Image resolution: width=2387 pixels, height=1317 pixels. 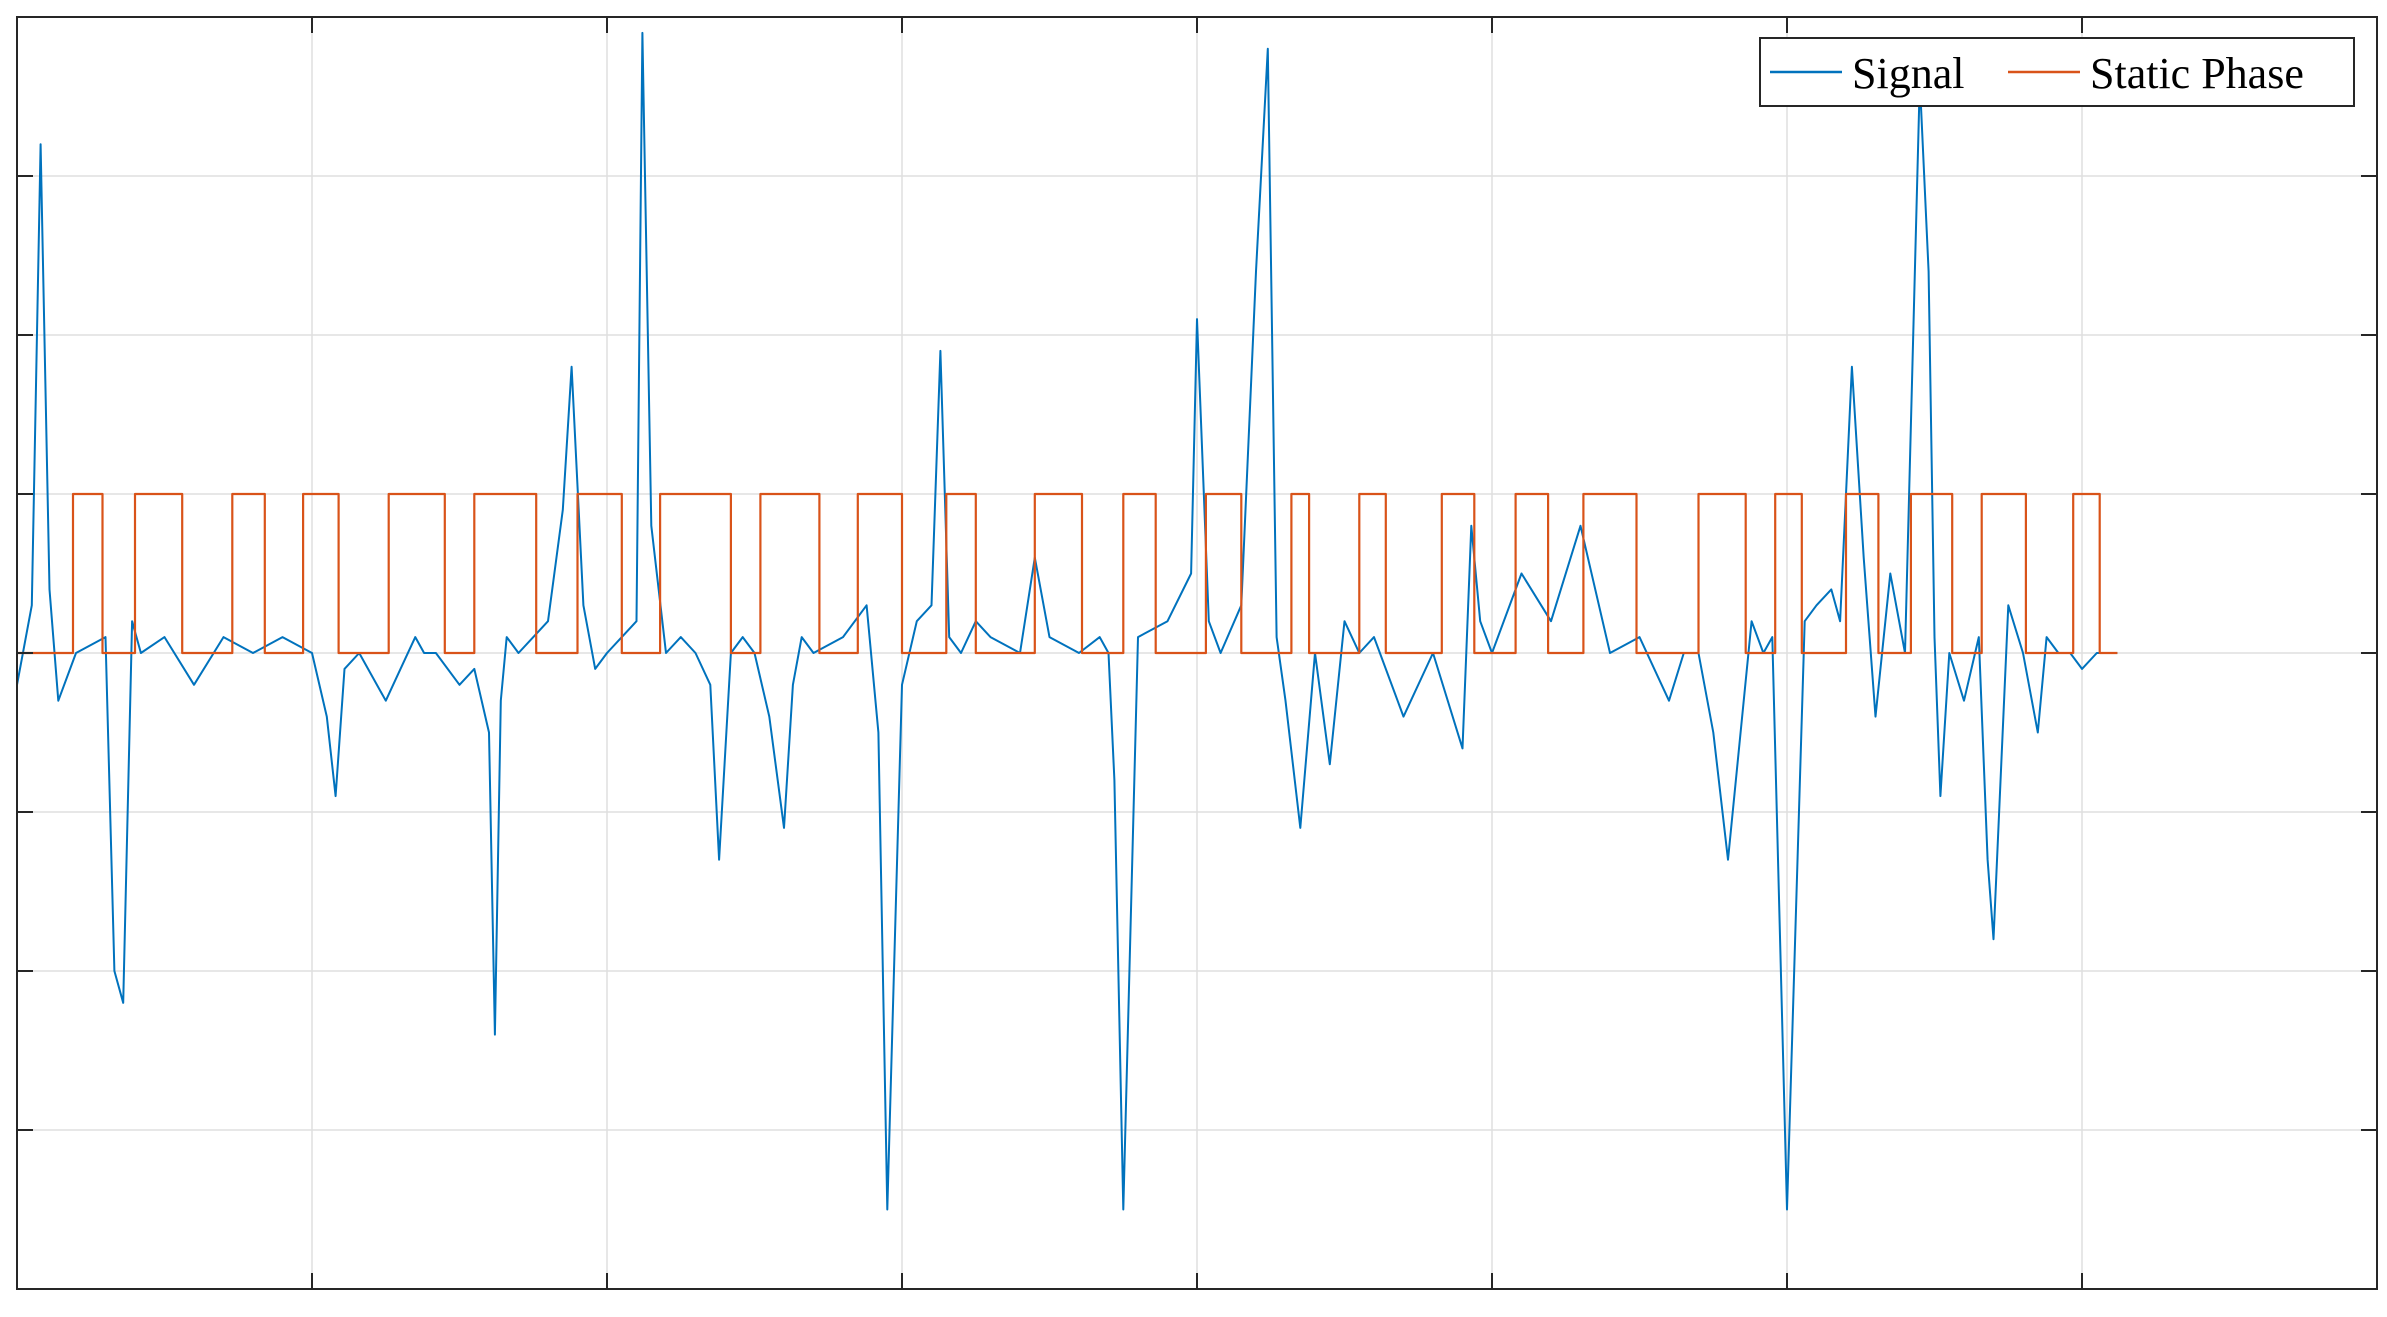 What do you see at coordinates (2057, 72) in the screenshot?
I see `legend: Signal Static Phase` at bounding box center [2057, 72].